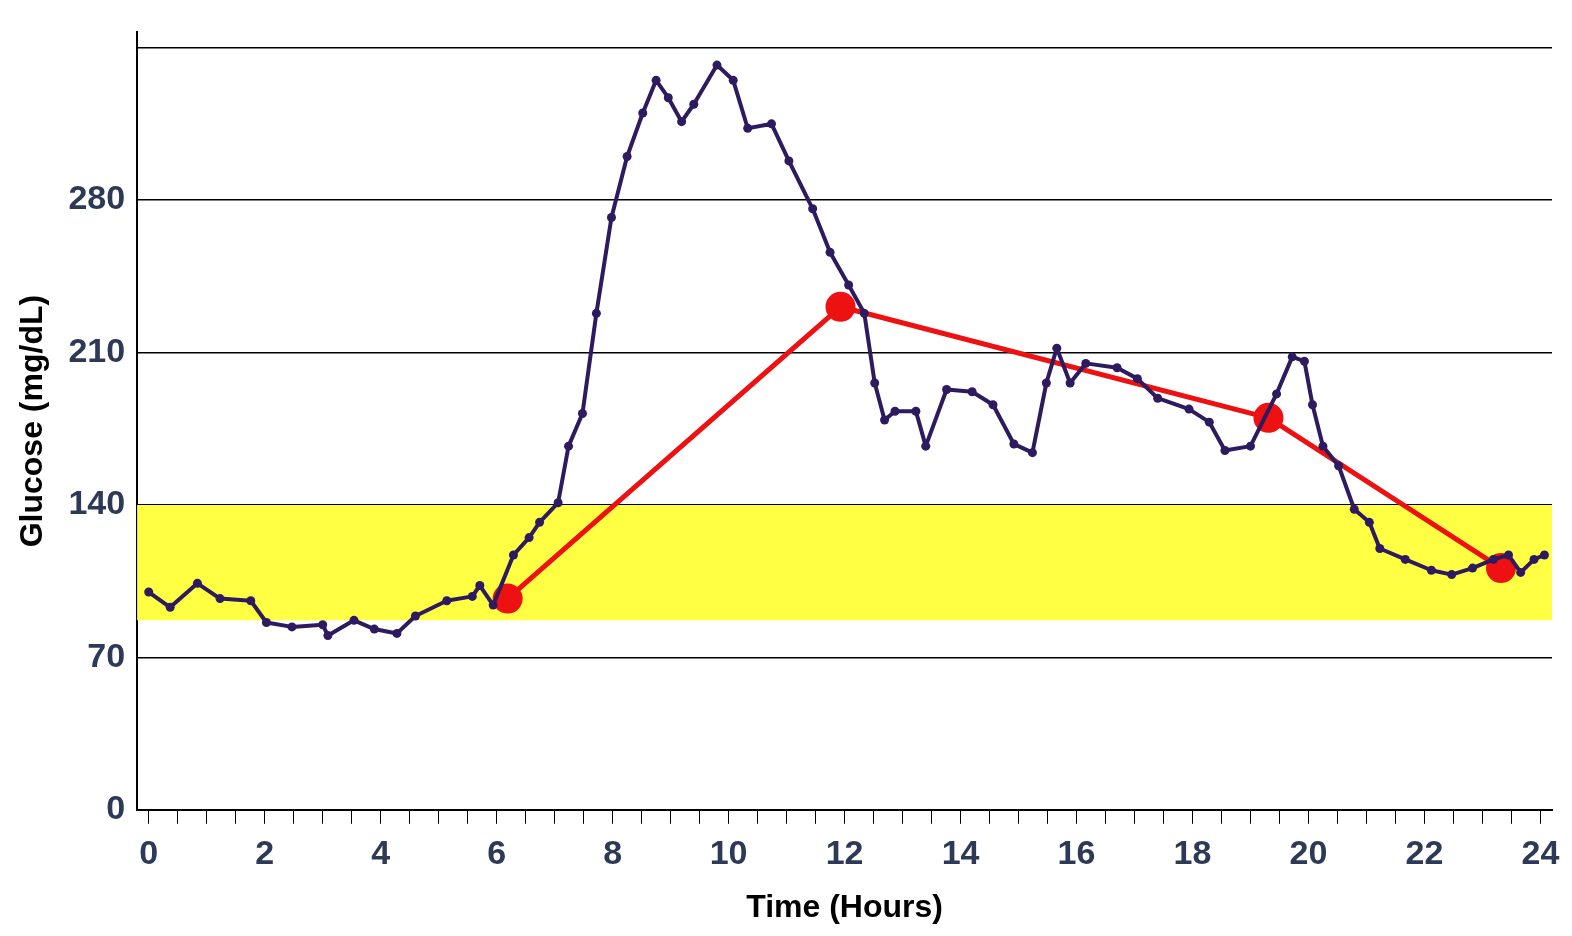 The image size is (1572, 936). I want to click on x-tick-label: 4, so click(381, 851).